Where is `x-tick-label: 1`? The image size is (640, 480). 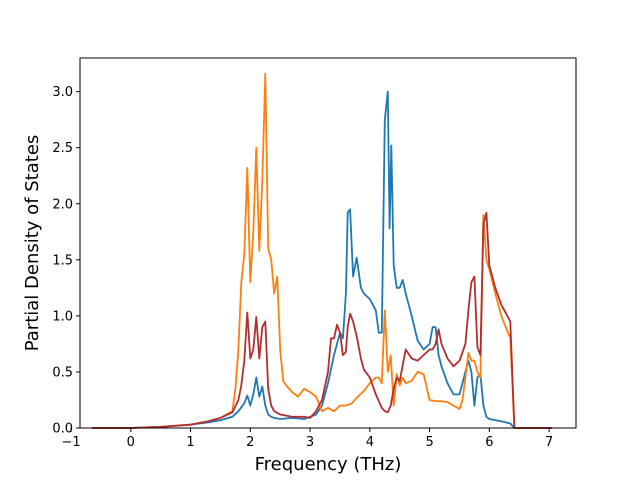
x-tick-label: 1 is located at coordinates (190, 442).